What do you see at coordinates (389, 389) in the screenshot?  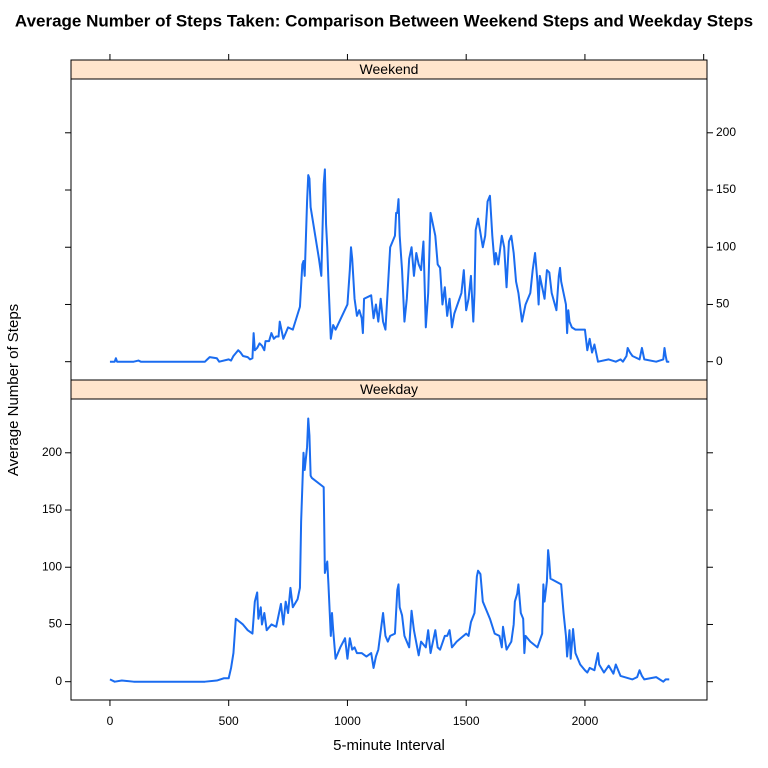 I see `strip-label: Weekday` at bounding box center [389, 389].